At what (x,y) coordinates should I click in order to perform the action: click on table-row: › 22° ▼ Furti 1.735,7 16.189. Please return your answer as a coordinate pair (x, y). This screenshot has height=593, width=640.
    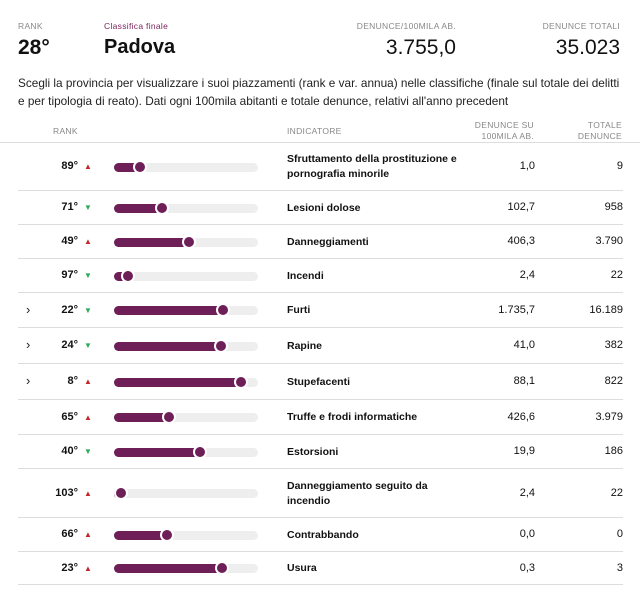
    Looking at the image, I should click on (320, 310).